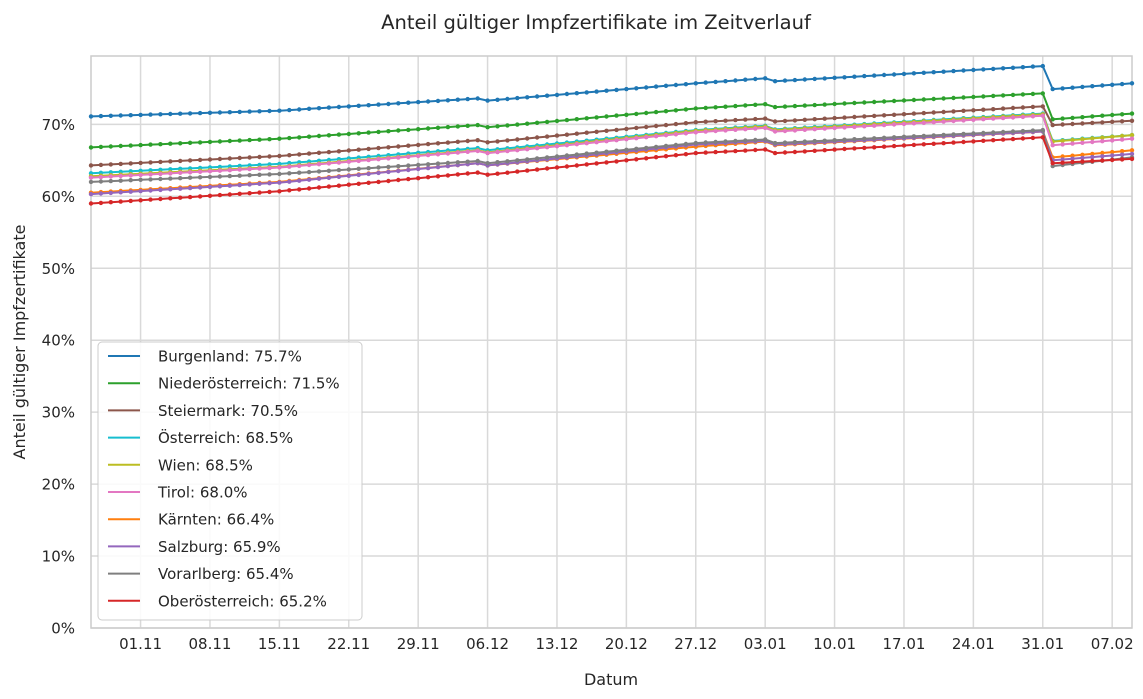  Describe the element at coordinates (418, 644) in the screenshot. I see `x-tick-label: 29.11` at that location.